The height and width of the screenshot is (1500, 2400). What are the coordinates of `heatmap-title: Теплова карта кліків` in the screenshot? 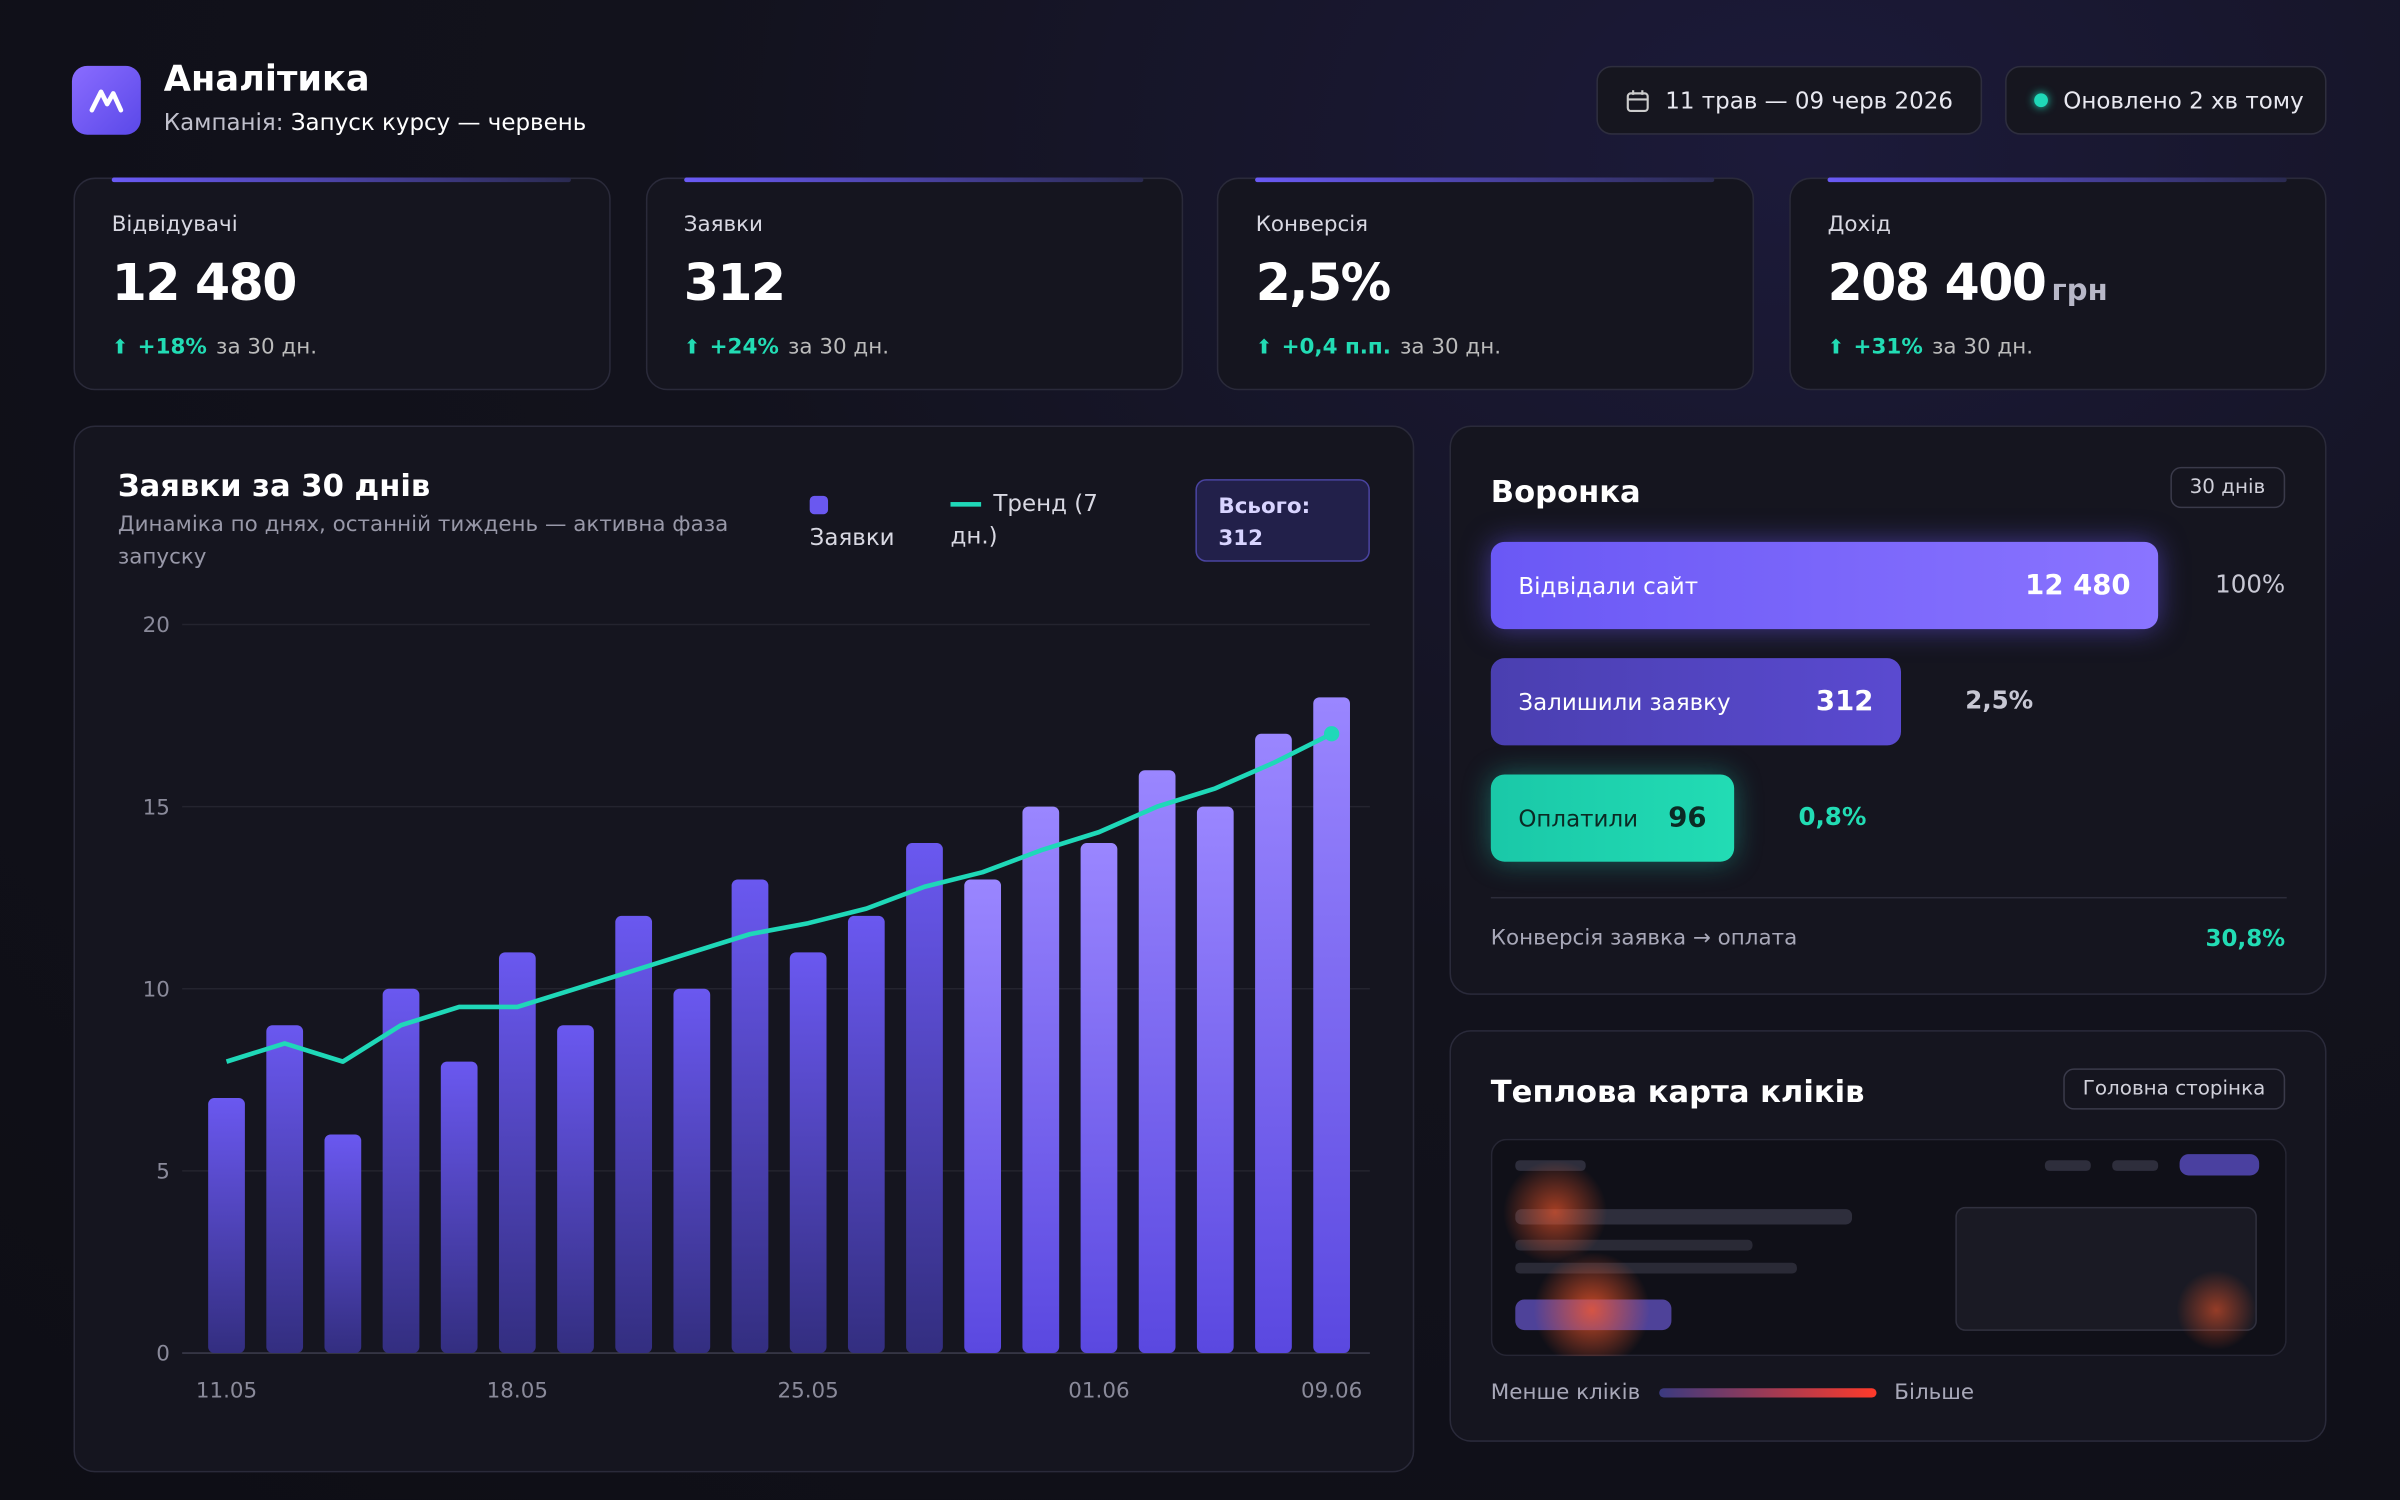 It's located at (1677, 1091).